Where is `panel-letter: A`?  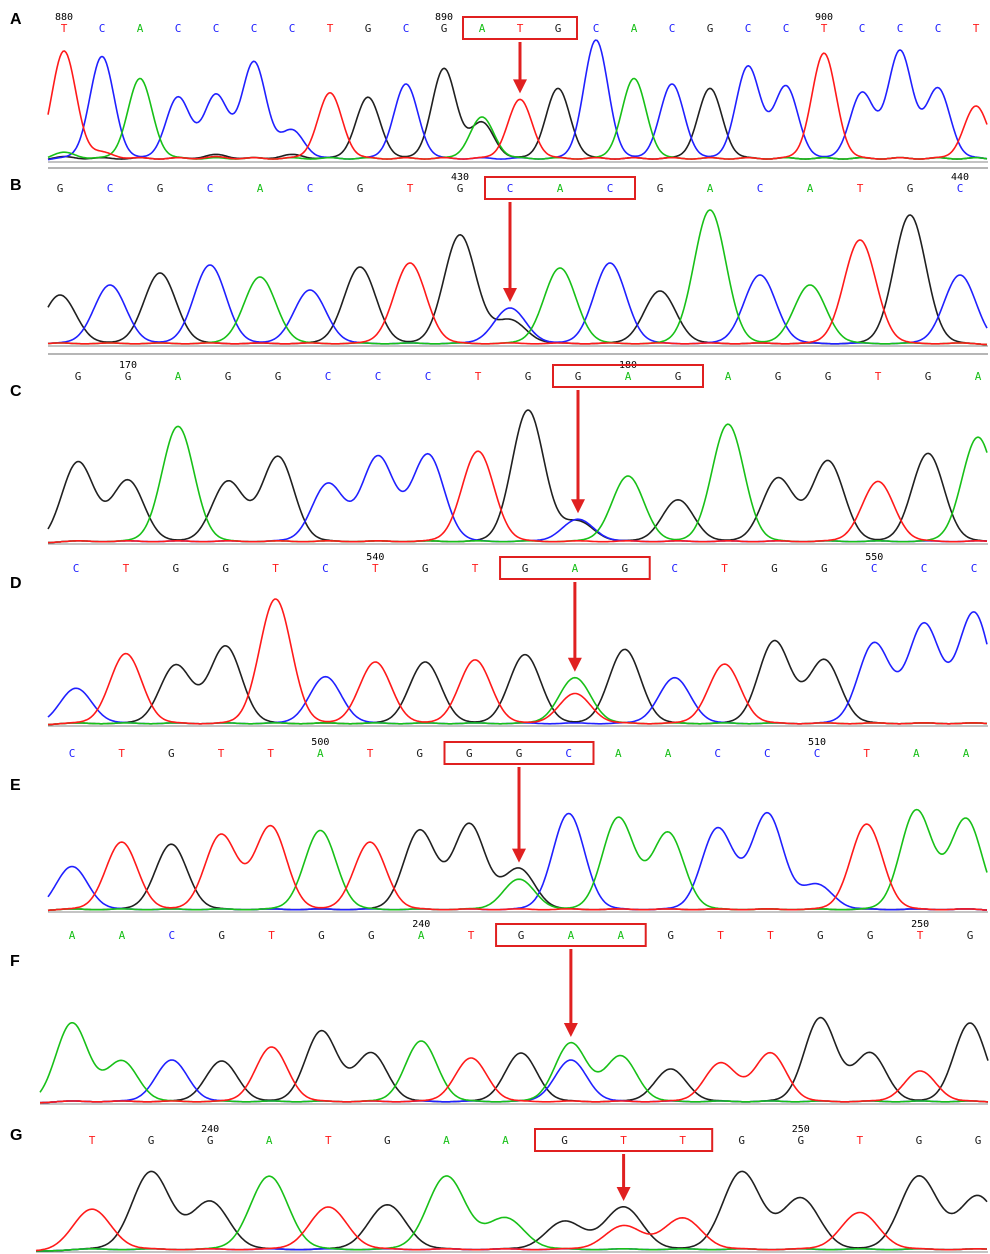
panel-letter: A is located at coordinates (16, 19).